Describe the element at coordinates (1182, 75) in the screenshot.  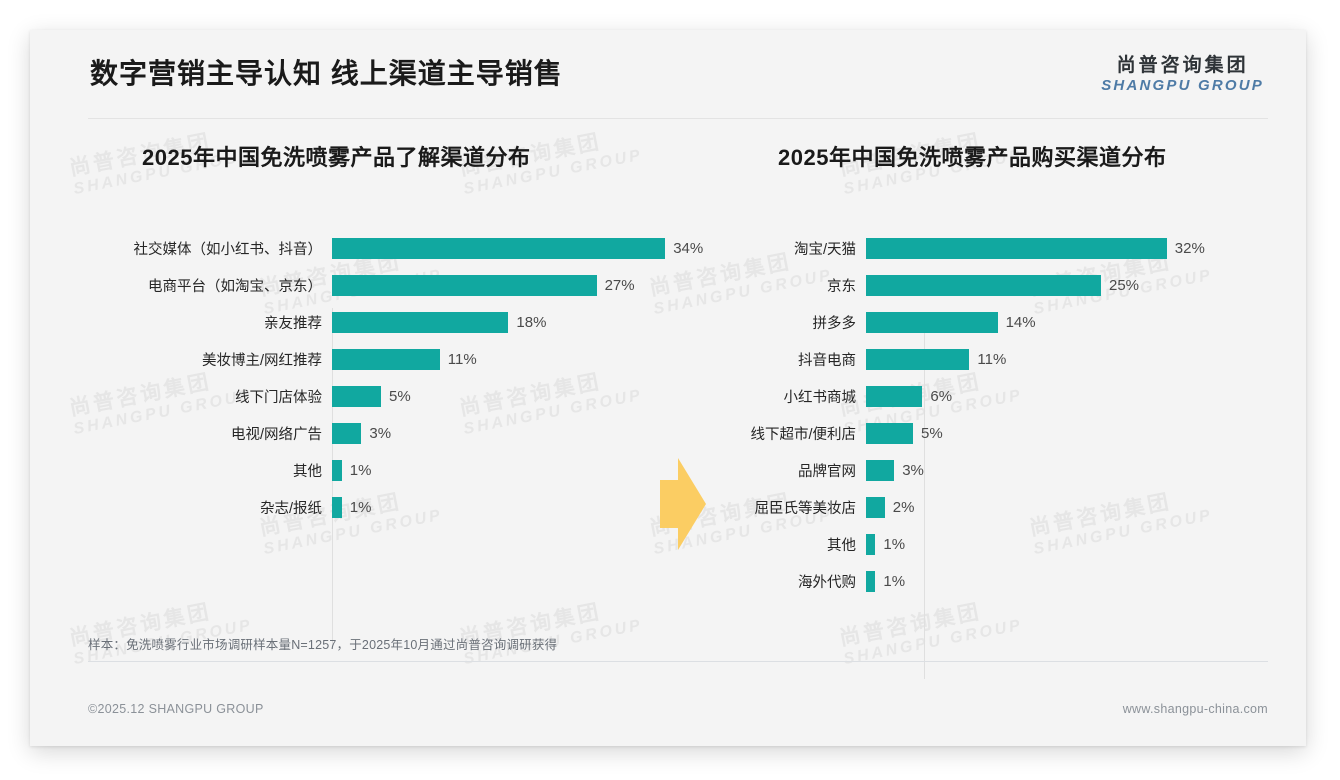
I see `brand-logo: 尚普咨询集团 SHANGPU GROUP` at that location.